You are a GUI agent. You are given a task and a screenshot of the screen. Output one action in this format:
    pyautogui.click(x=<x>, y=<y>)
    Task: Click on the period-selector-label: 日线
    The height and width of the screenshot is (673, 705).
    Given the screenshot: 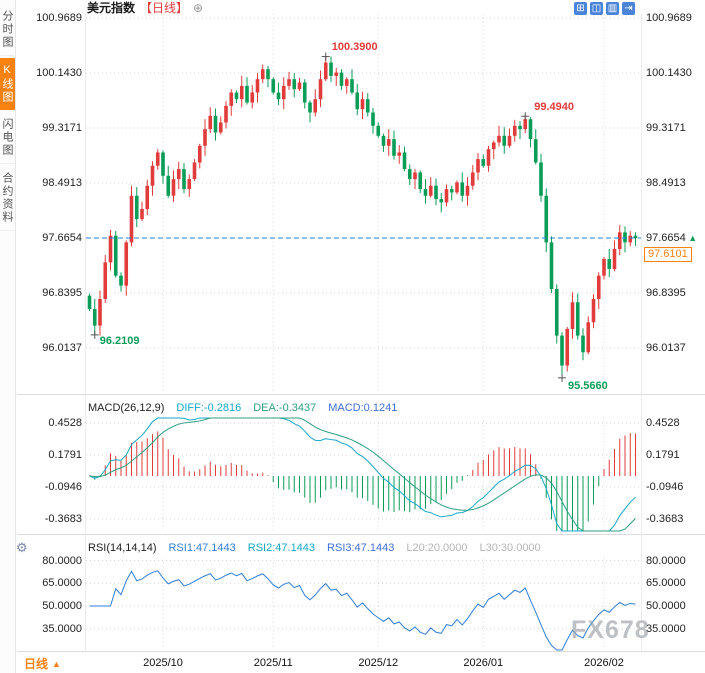 What is the action you would take?
    pyautogui.click(x=36, y=664)
    